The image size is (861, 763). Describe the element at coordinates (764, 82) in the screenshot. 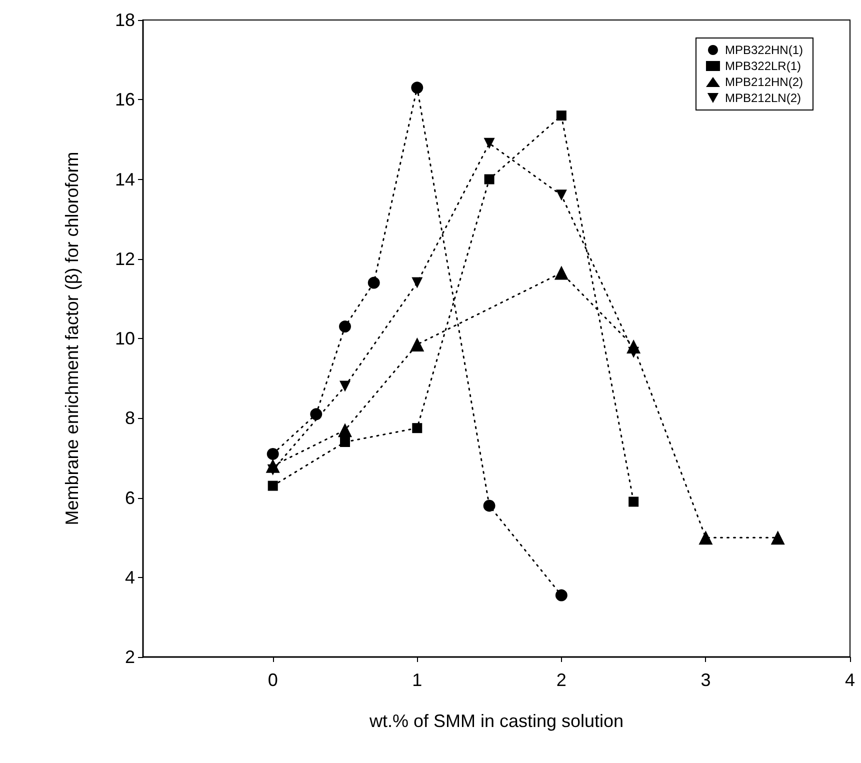

I see `legend-label: MPB212HN(2)` at that location.